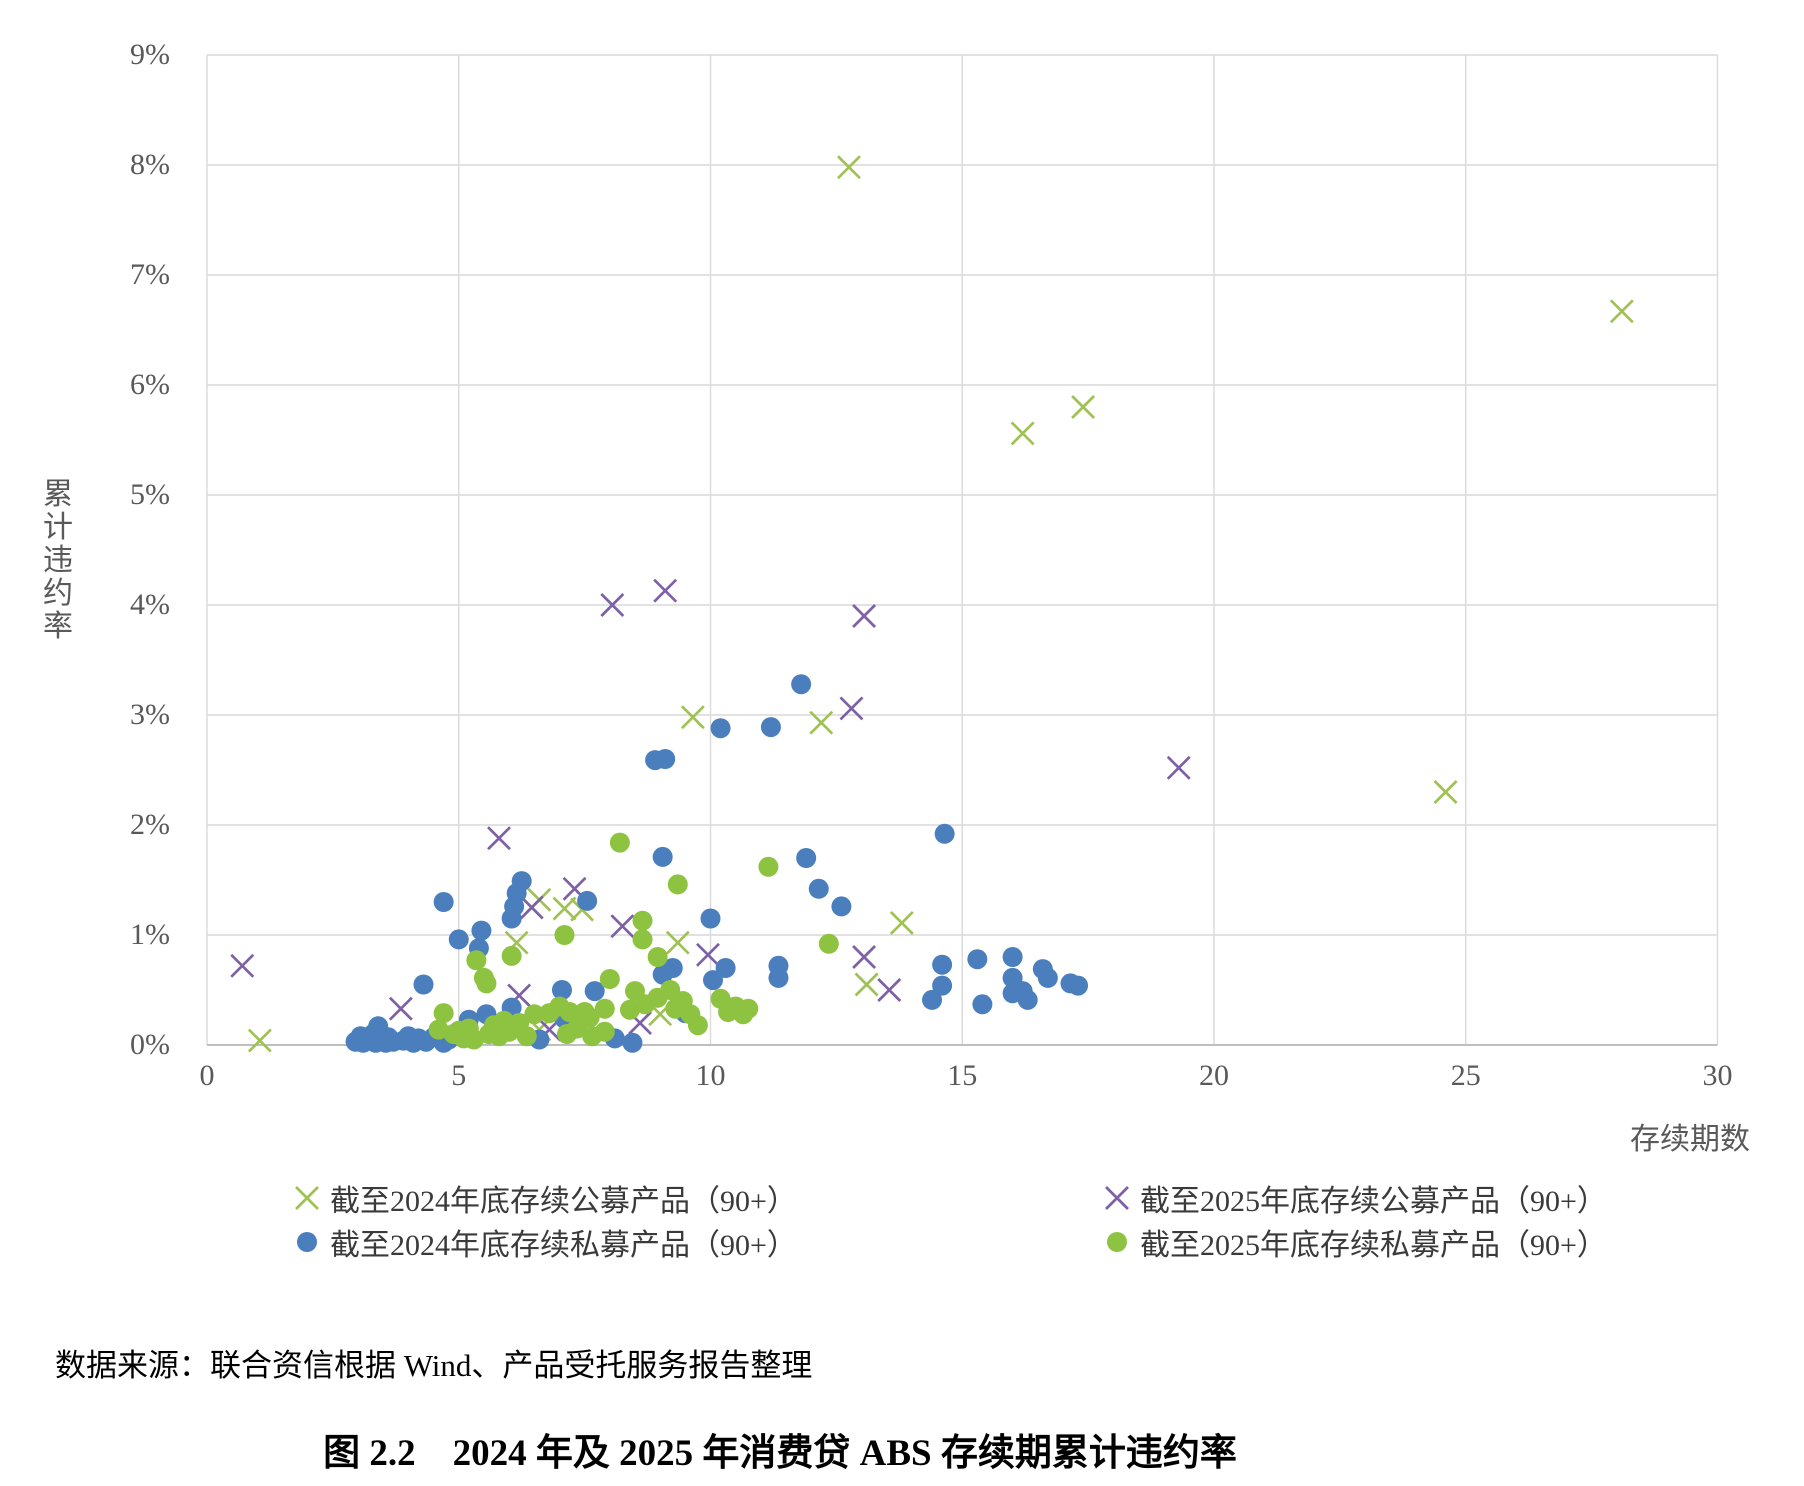  Describe the element at coordinates (150, 604) in the screenshot. I see `y-tick-label: 4%` at that location.